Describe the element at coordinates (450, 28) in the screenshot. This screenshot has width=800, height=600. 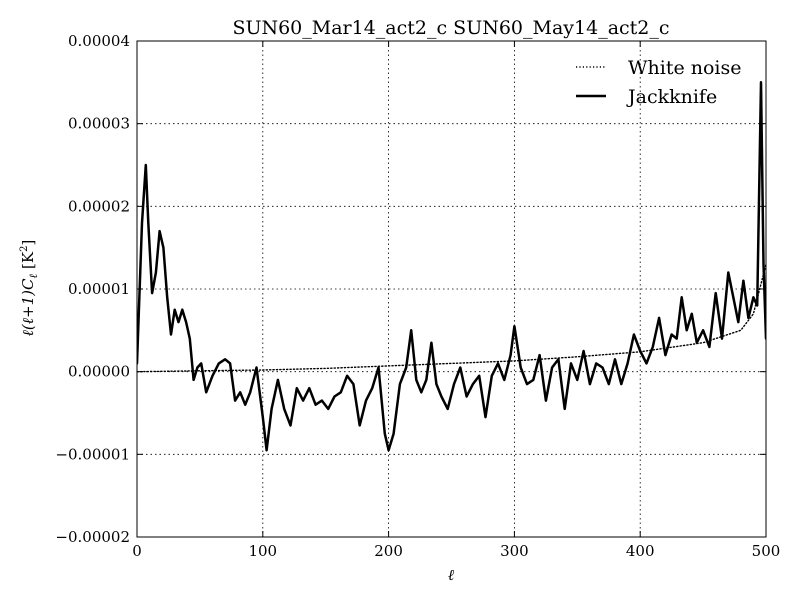
I see `chart-title: SUN60_Mar14_act2_c SUN60_May14_act2_c` at that location.